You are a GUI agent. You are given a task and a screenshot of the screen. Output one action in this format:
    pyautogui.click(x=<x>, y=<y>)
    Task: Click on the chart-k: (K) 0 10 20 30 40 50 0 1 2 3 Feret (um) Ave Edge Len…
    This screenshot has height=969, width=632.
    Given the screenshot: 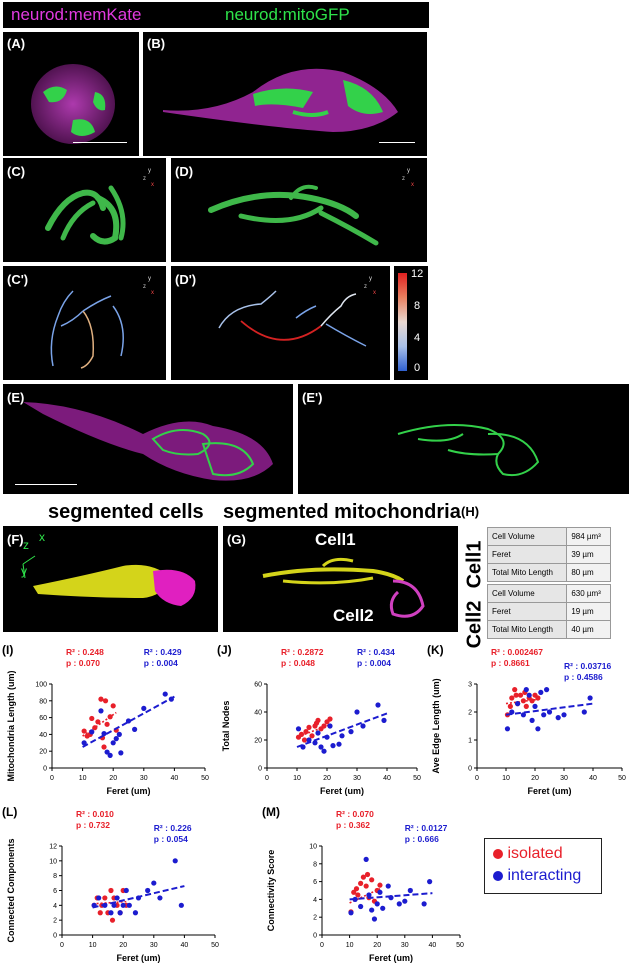 What is the action you would take?
    pyautogui.click(x=526, y=719)
    